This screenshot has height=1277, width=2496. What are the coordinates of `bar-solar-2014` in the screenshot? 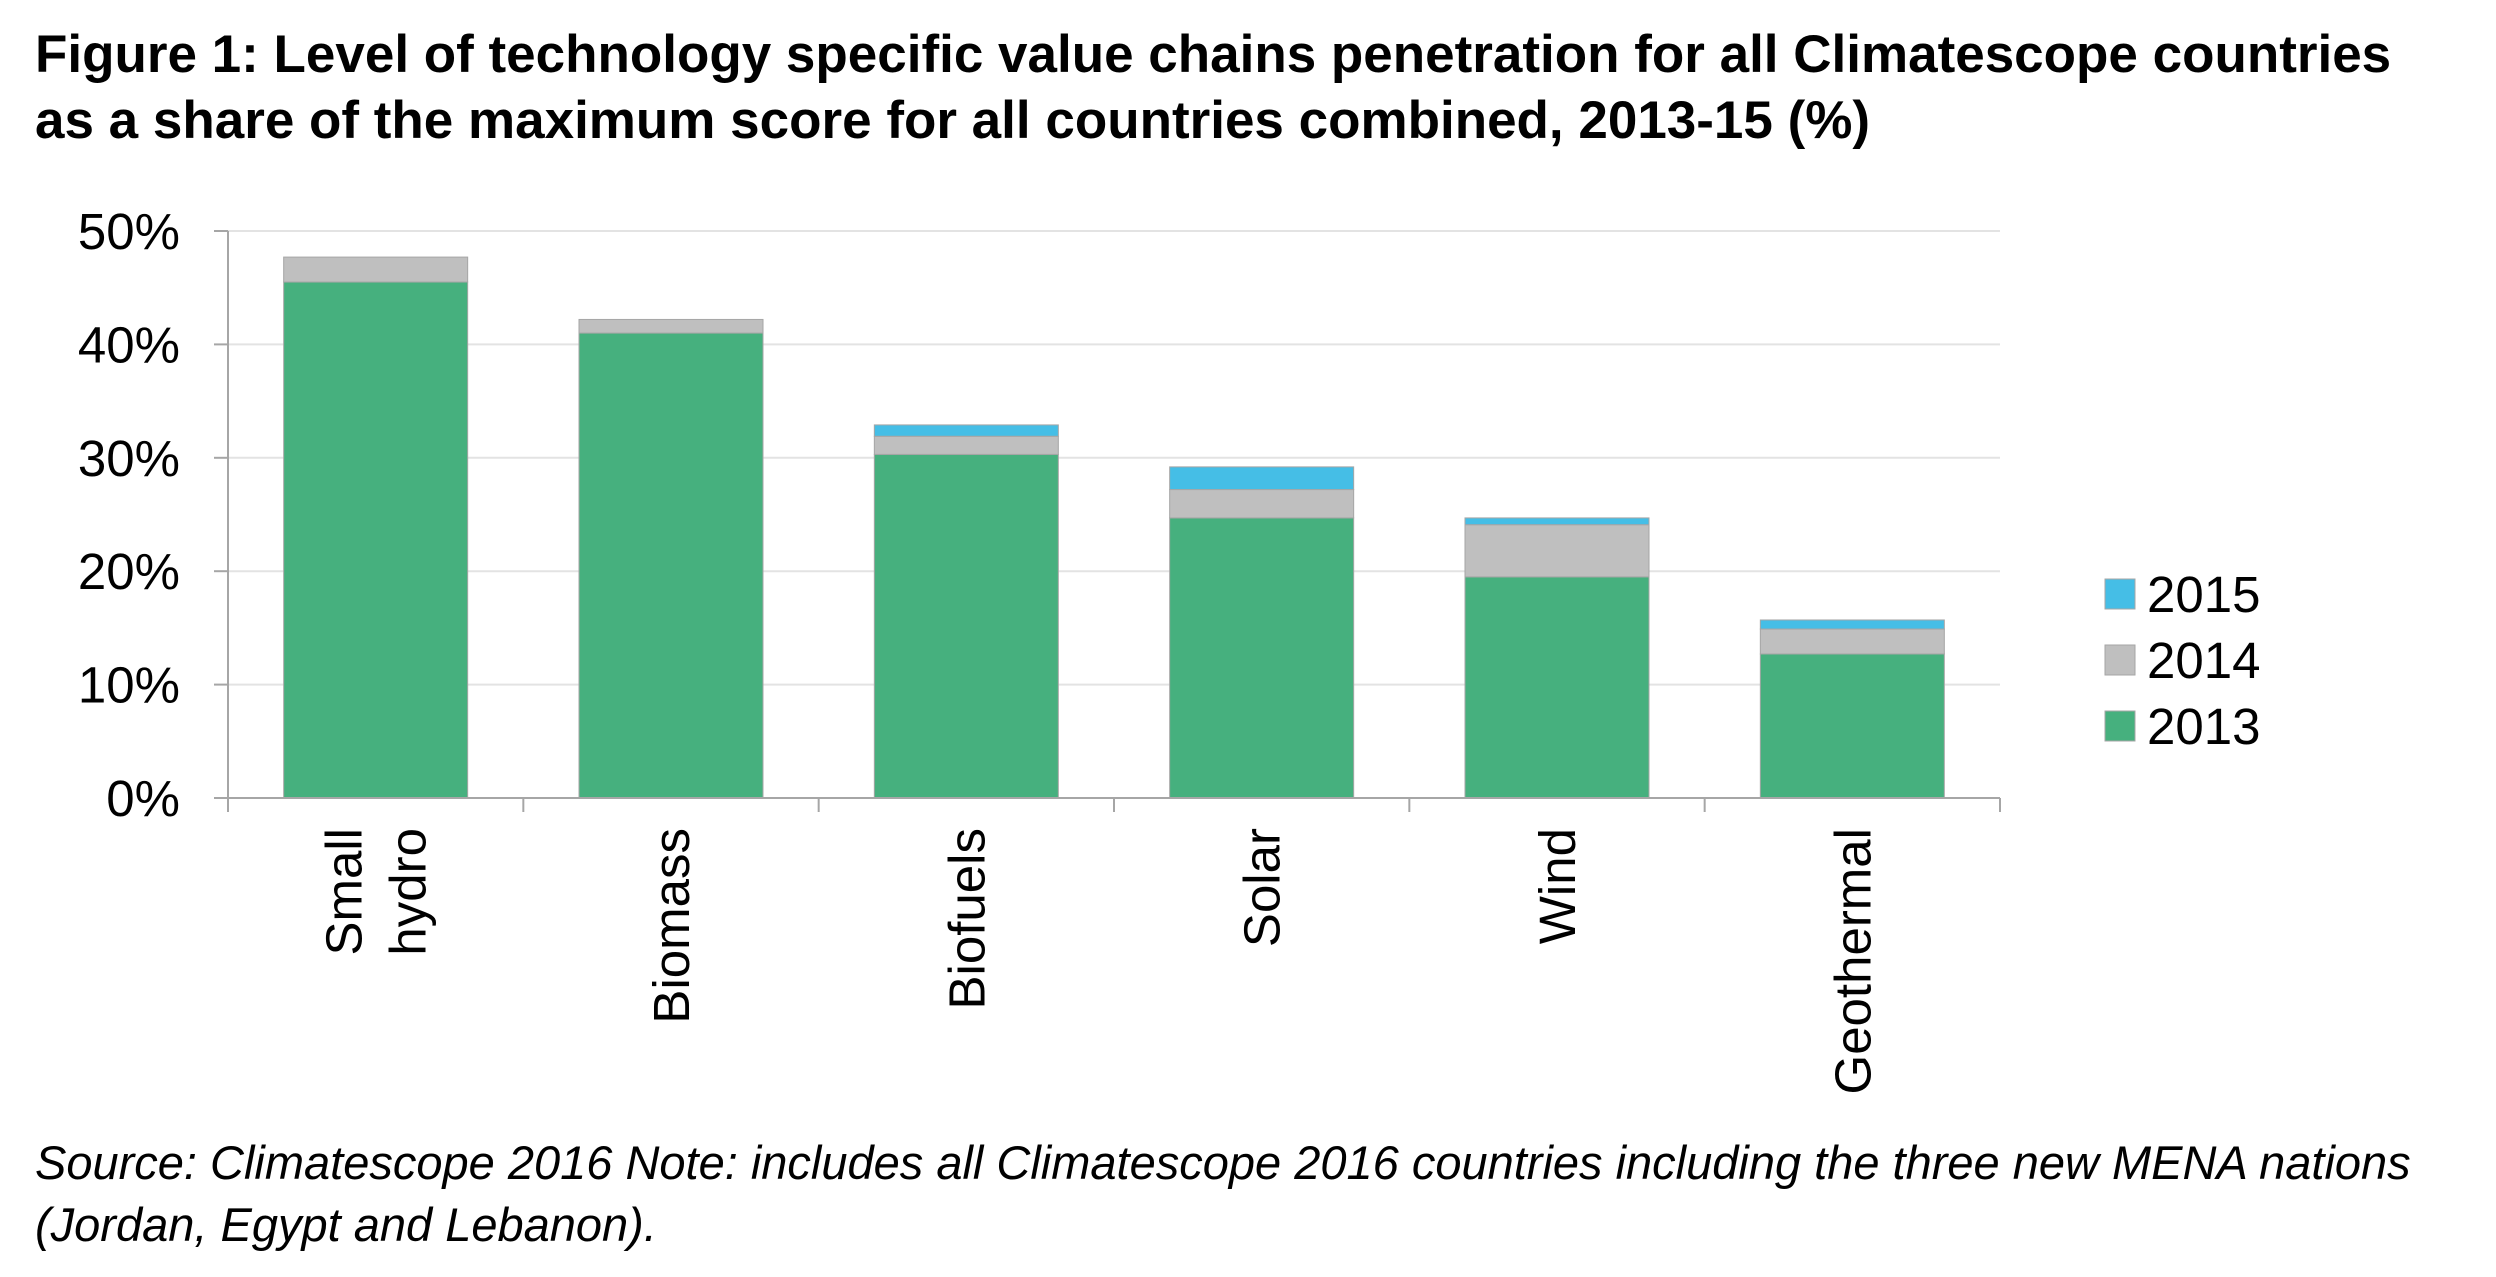 It's located at (1262, 504).